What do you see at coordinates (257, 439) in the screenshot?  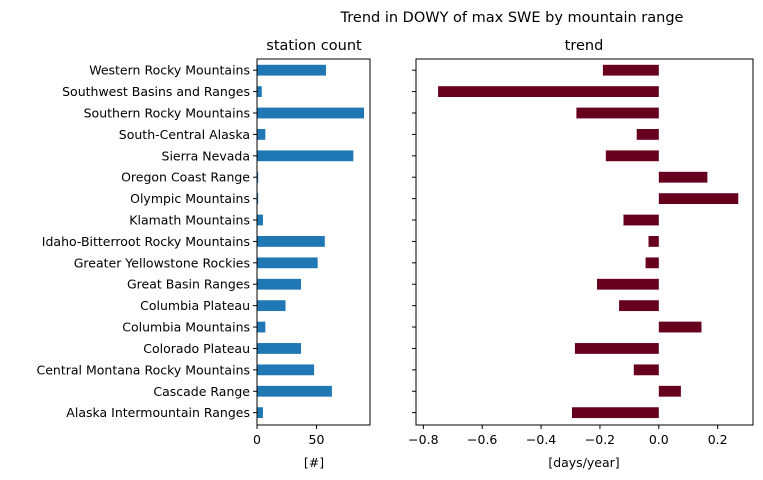 I see `station-count-x-tick-label: 0` at bounding box center [257, 439].